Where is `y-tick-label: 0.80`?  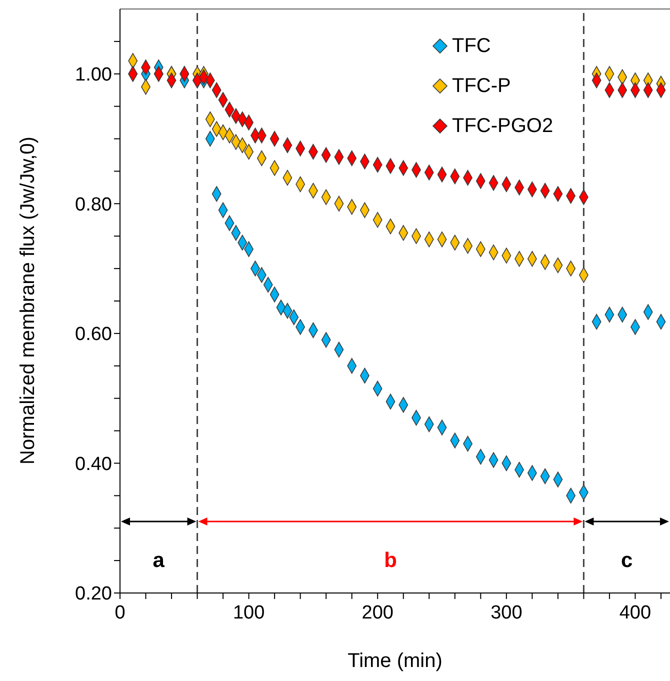
y-tick-label: 0.80 is located at coordinates (93, 205).